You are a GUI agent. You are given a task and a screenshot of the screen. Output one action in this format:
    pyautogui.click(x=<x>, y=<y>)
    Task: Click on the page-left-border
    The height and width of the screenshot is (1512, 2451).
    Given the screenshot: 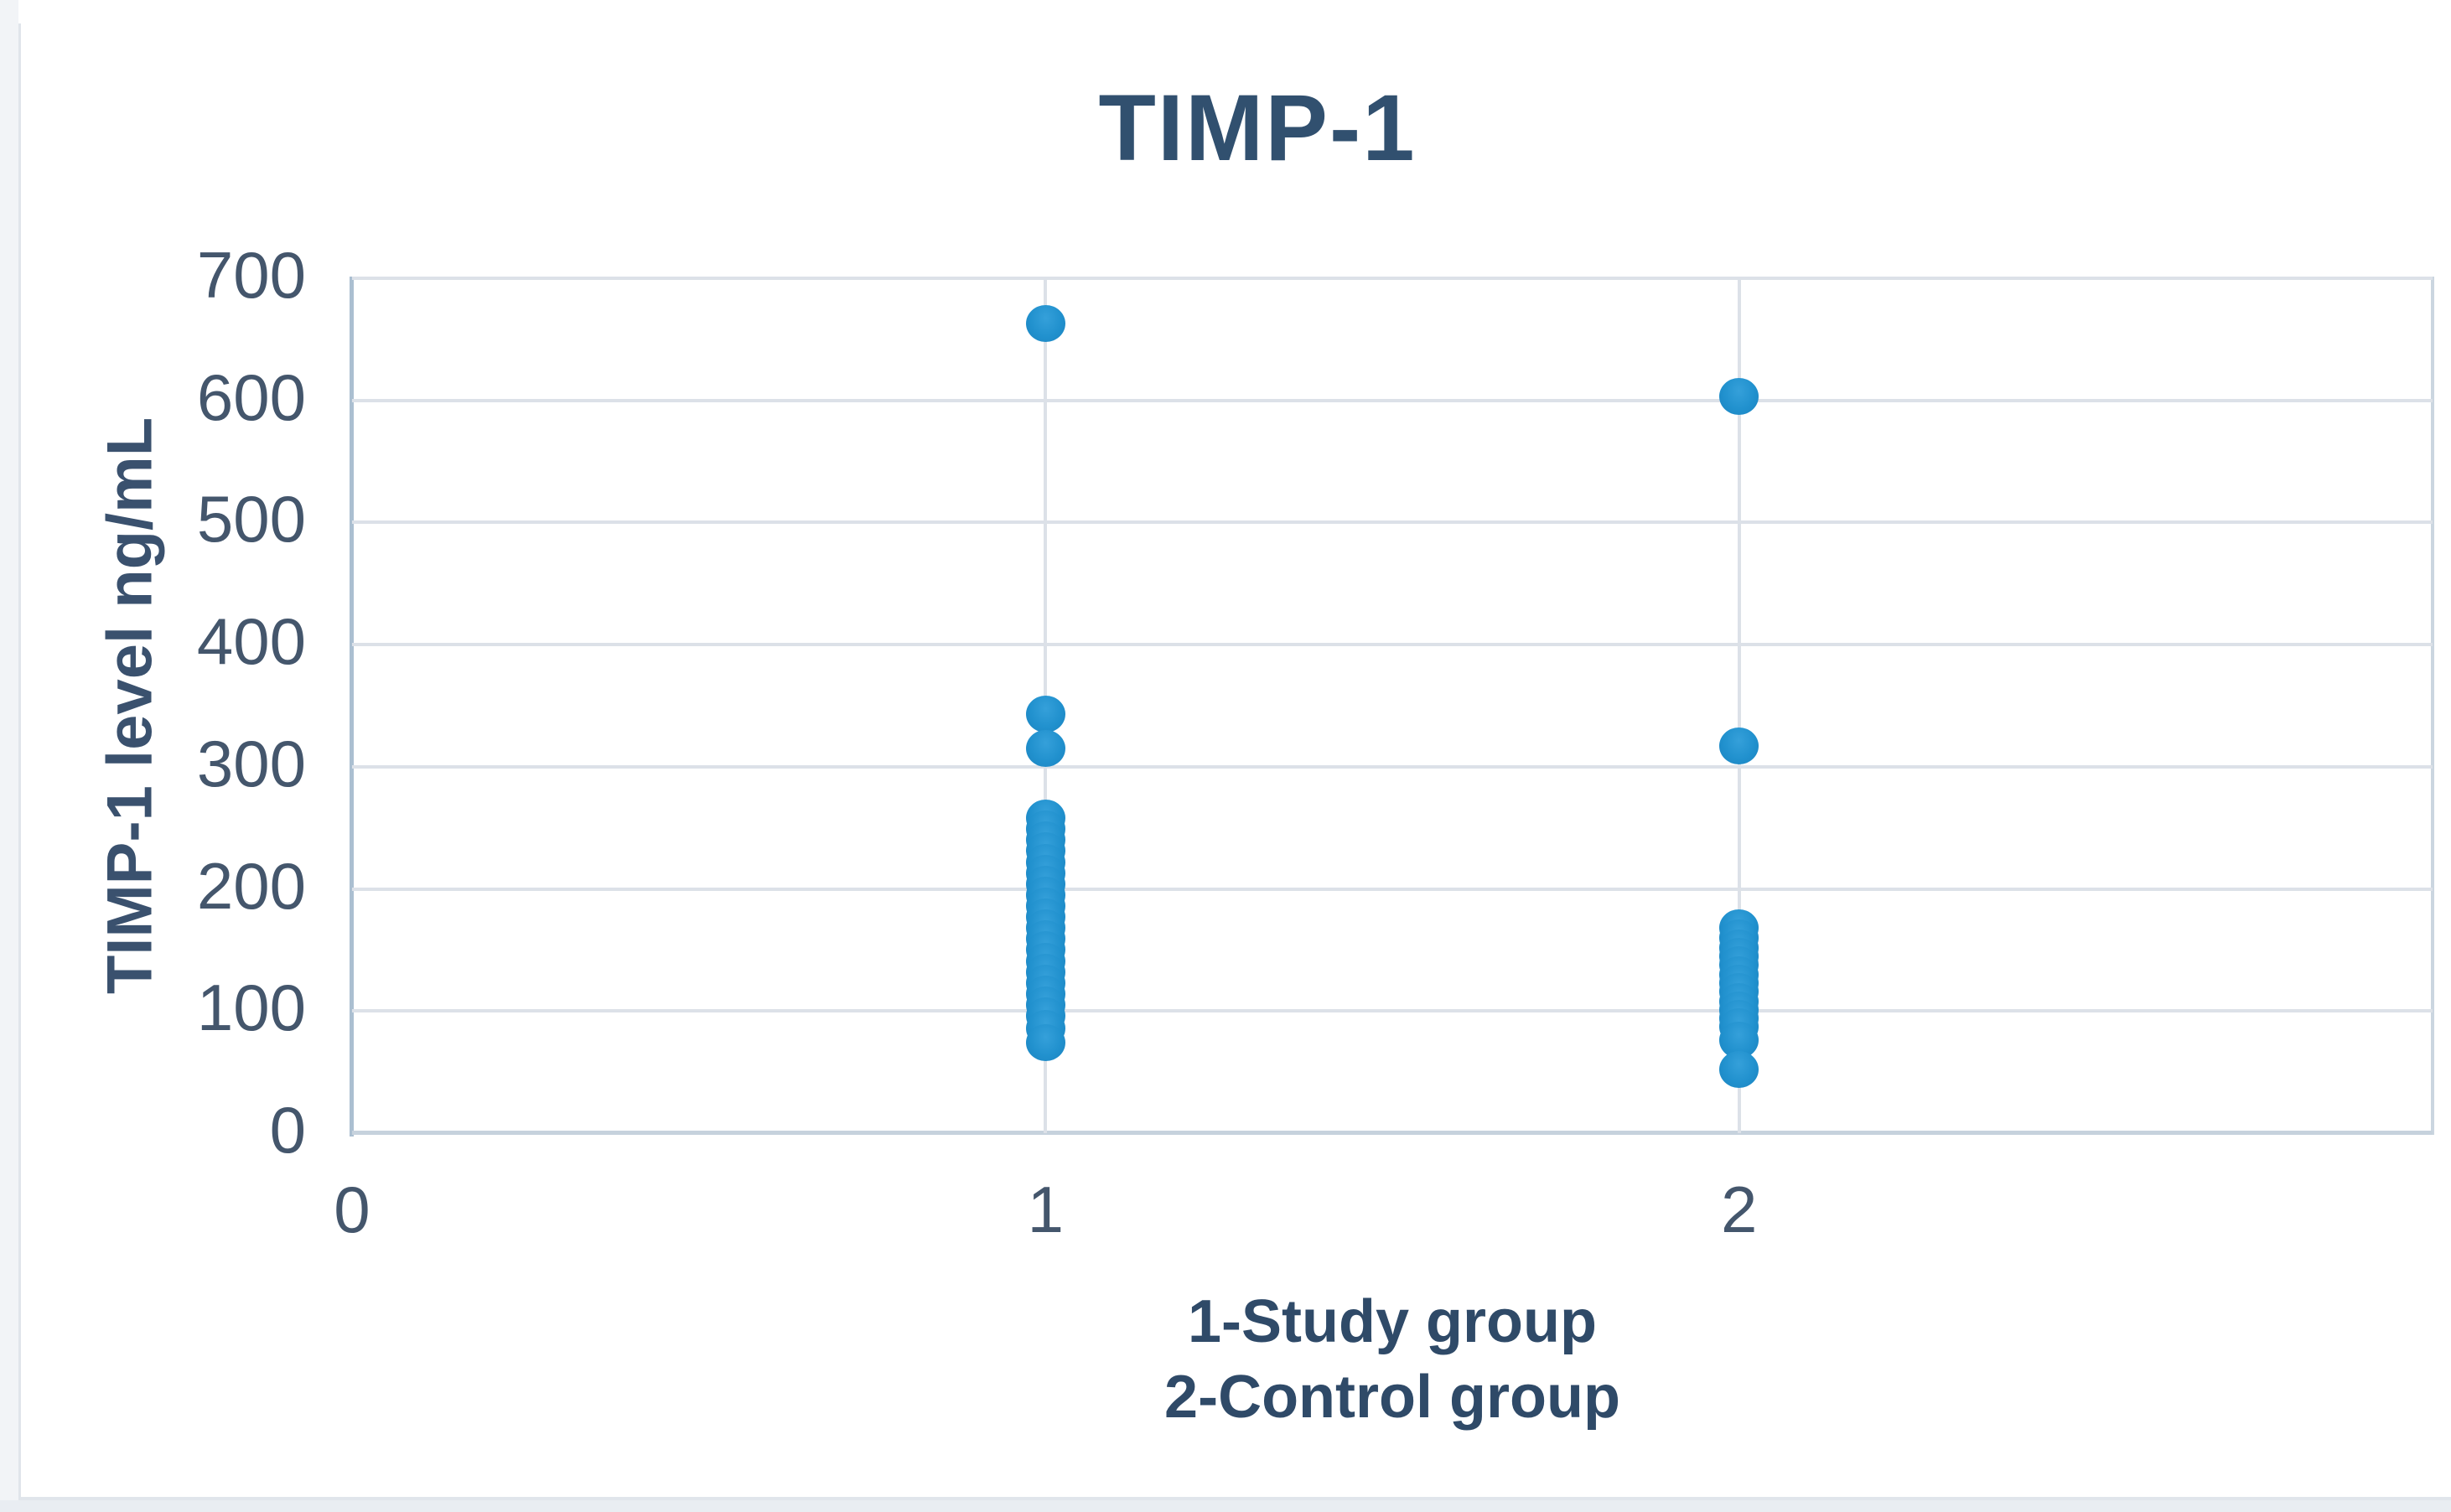 What is the action you would take?
    pyautogui.click(x=19, y=761)
    